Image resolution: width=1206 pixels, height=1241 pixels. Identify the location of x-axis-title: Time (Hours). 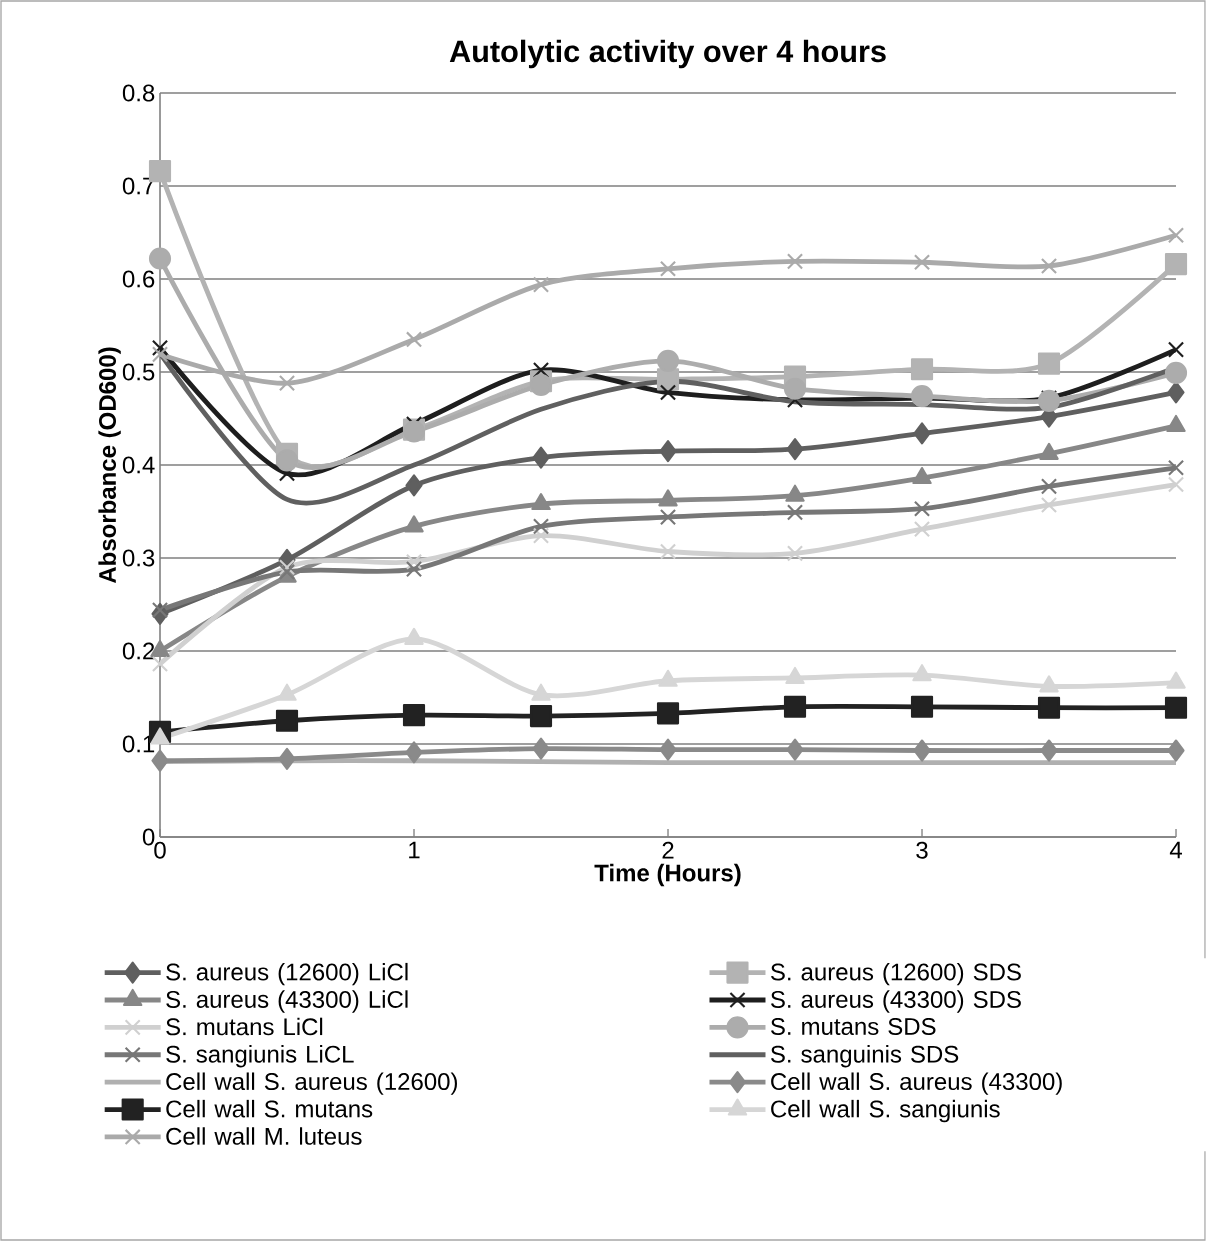
(667, 875).